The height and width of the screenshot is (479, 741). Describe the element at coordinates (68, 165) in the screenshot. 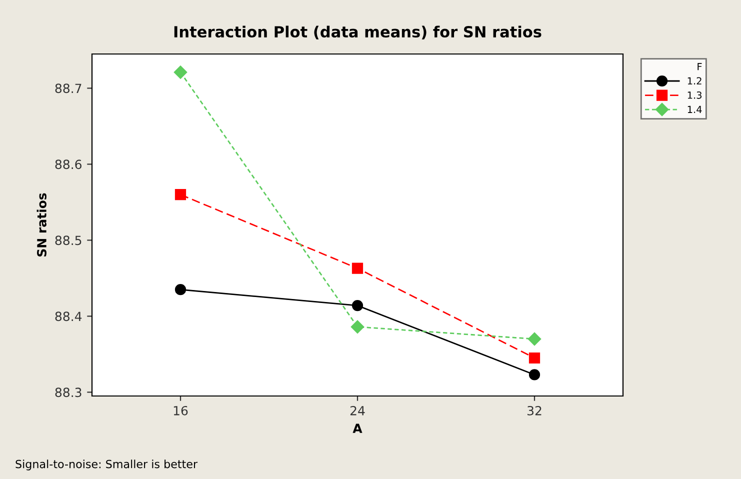

I see `y-tick-label: 88.6` at that location.